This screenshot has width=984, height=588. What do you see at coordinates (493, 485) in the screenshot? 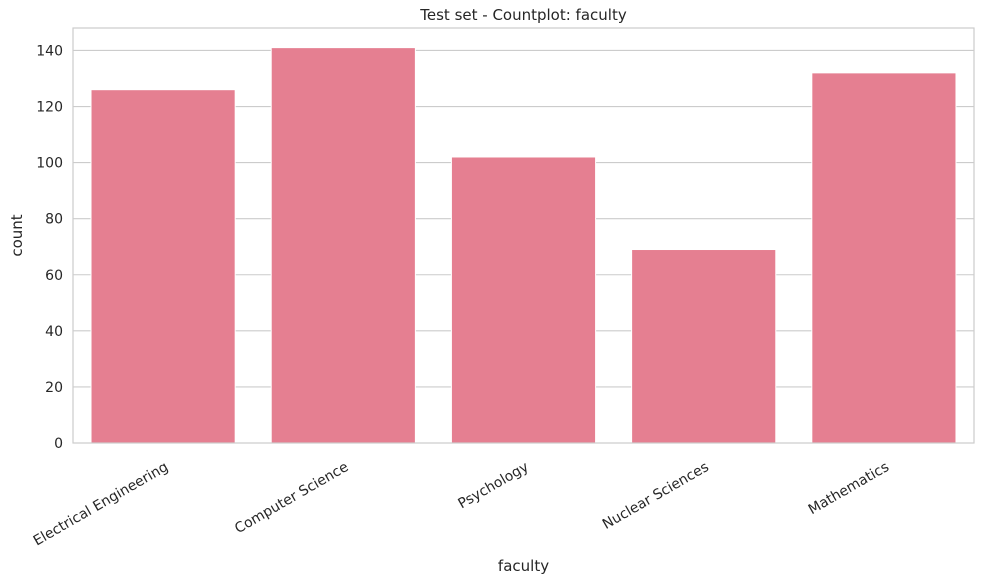
I see `x-tick-label: Psychology` at bounding box center [493, 485].